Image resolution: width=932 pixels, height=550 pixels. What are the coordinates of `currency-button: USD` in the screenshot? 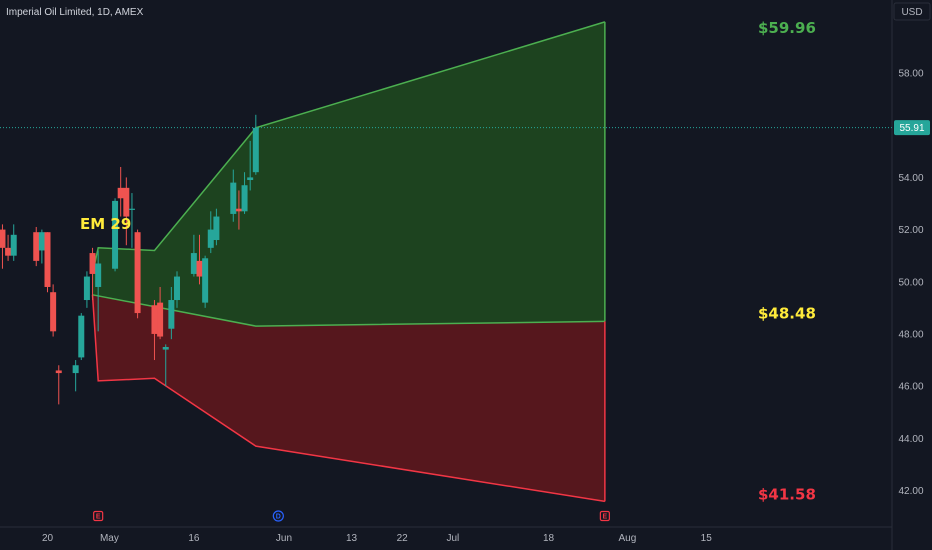 It's located at (912, 11).